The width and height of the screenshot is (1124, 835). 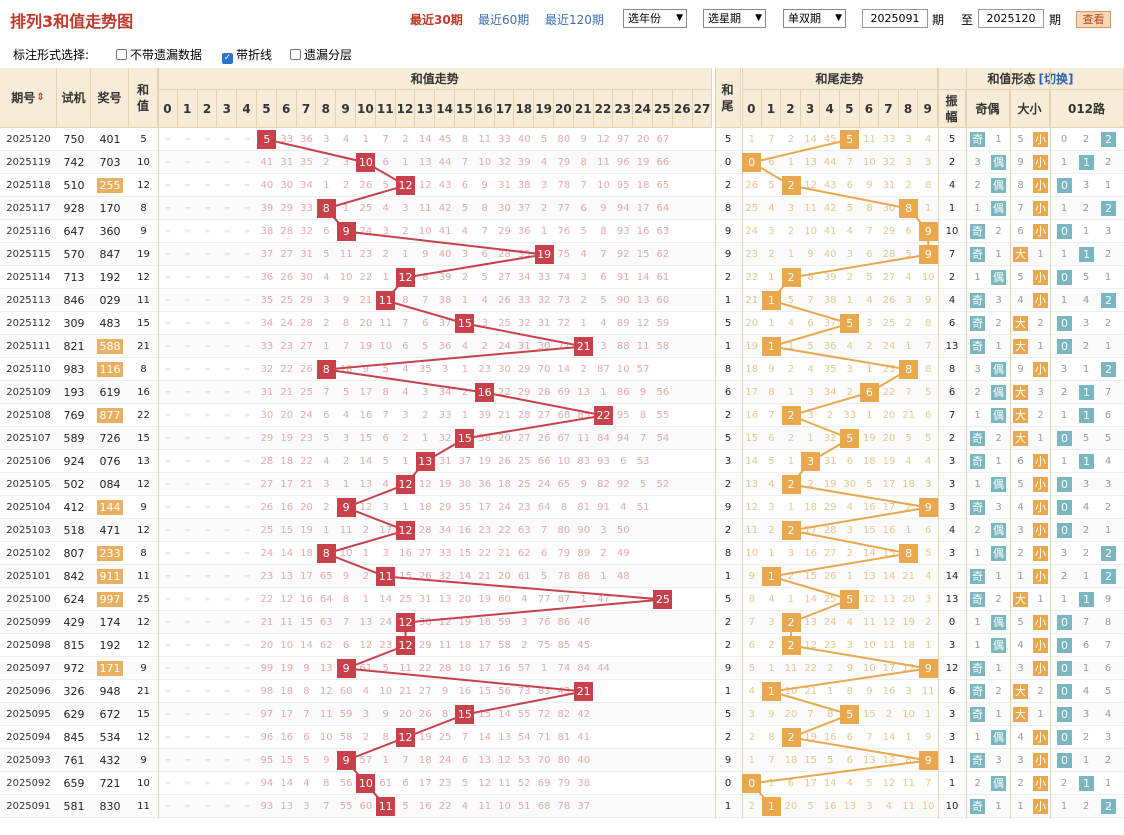 What do you see at coordinates (814, 18) in the screenshot?
I see `odd-even-issue-select: 单双期 ▼` at bounding box center [814, 18].